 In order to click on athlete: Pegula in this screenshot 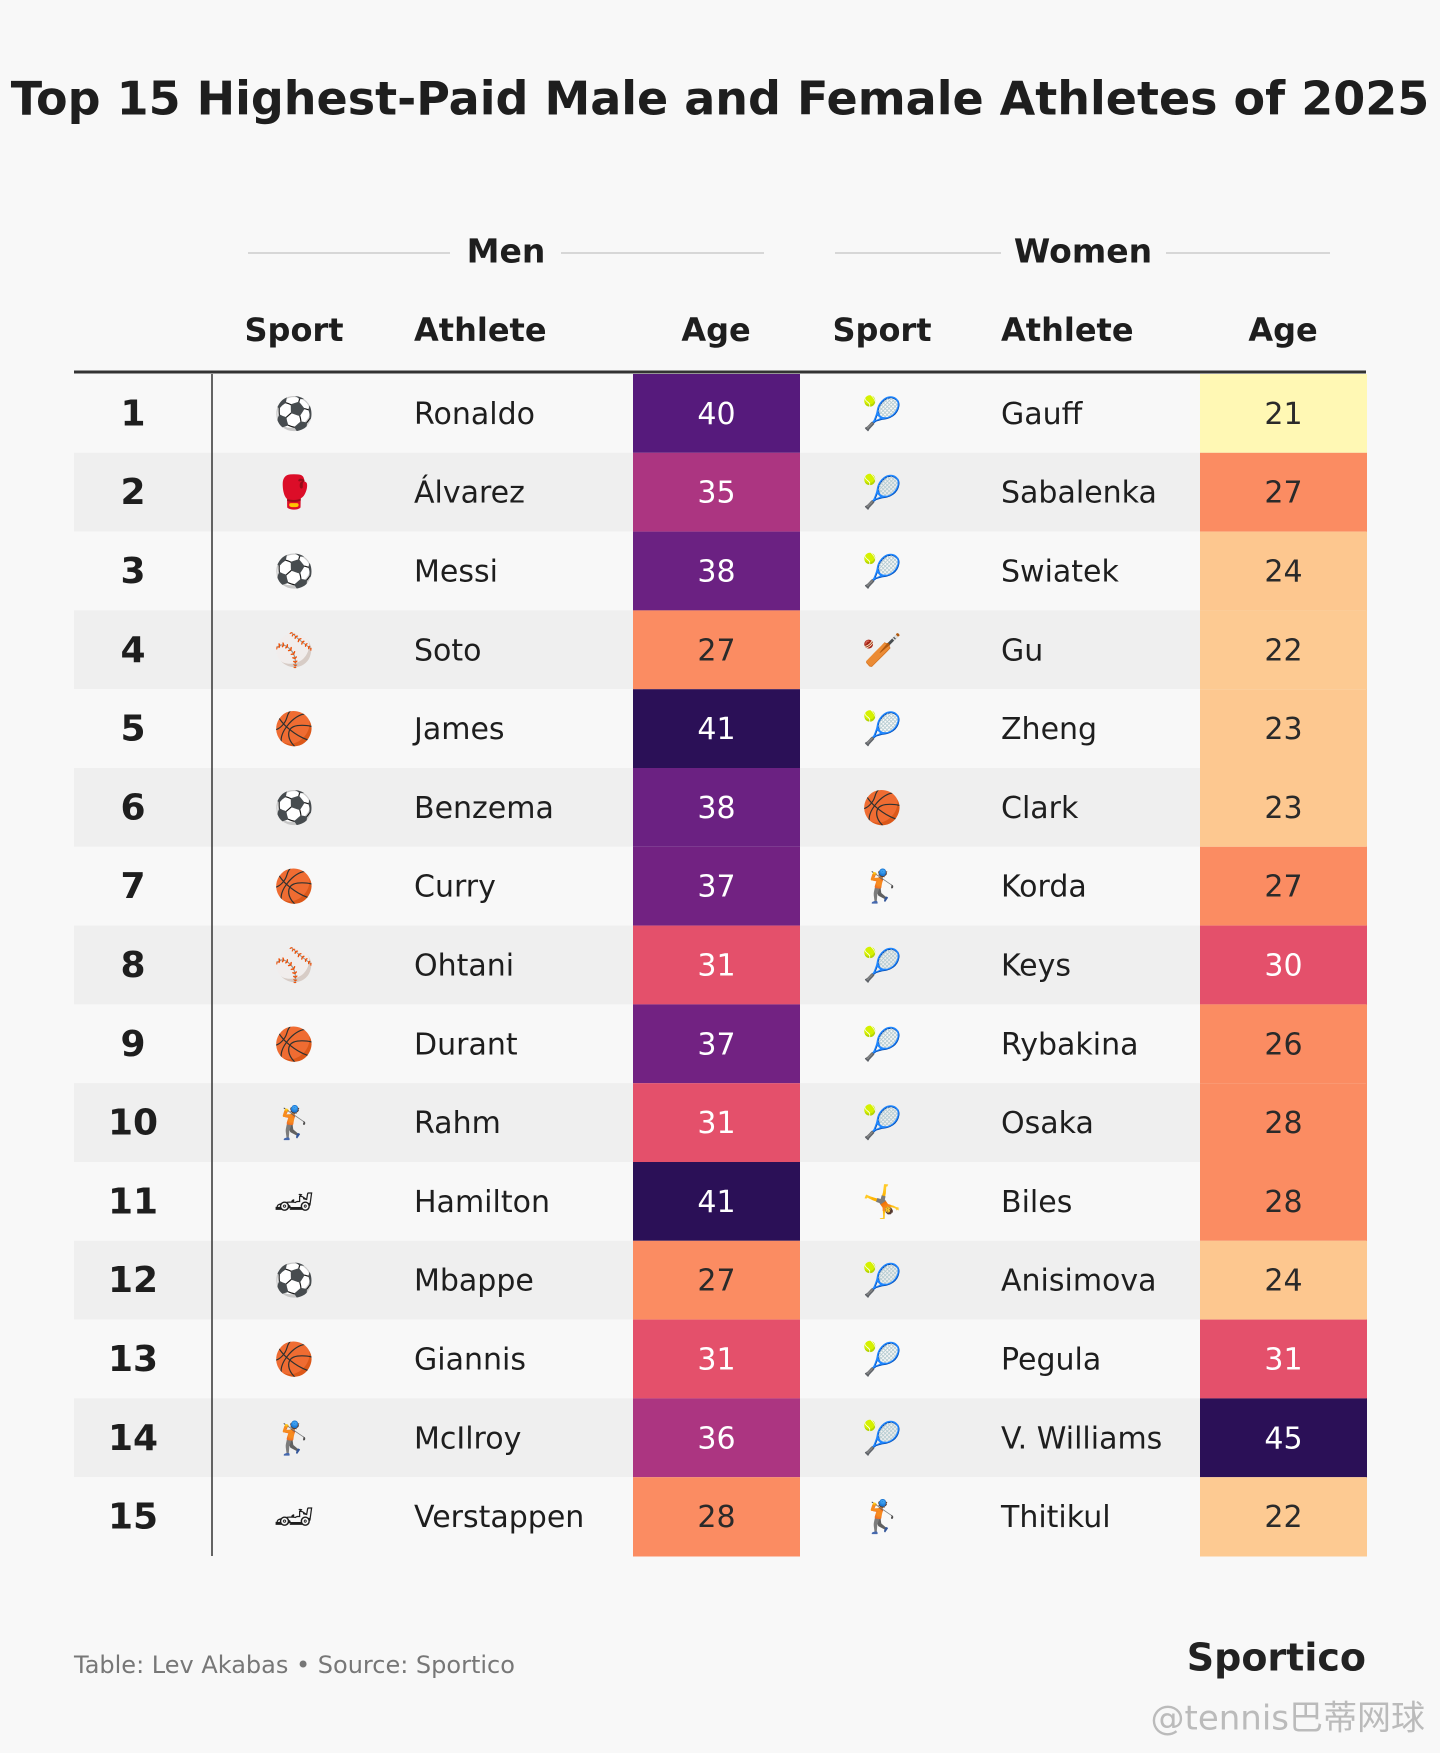, I will do `click(1051, 1360)`.